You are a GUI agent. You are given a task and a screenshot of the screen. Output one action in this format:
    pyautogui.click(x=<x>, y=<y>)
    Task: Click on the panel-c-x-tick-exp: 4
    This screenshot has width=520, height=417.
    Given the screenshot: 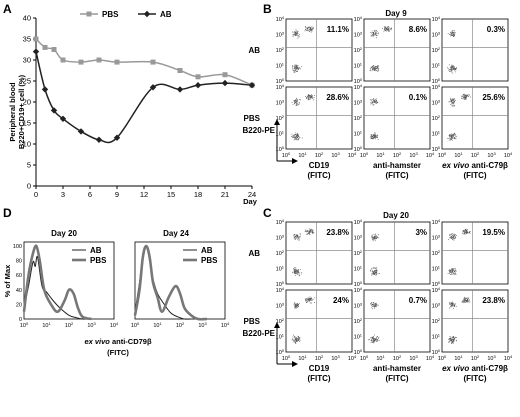 What is the action you would take?
    pyautogui.click(x=433, y=356)
    